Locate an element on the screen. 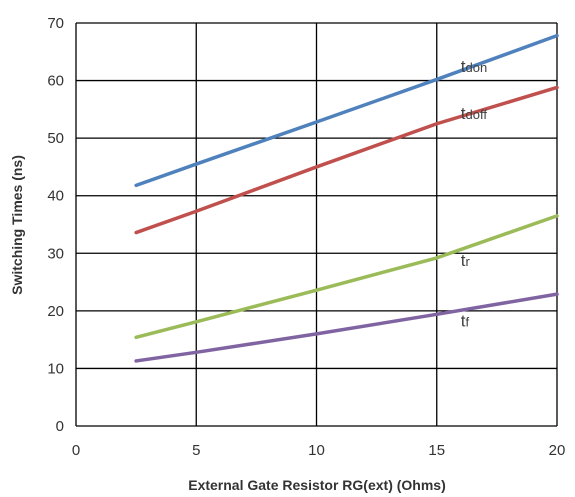  y-tick-label: 60 is located at coordinates (55, 81).